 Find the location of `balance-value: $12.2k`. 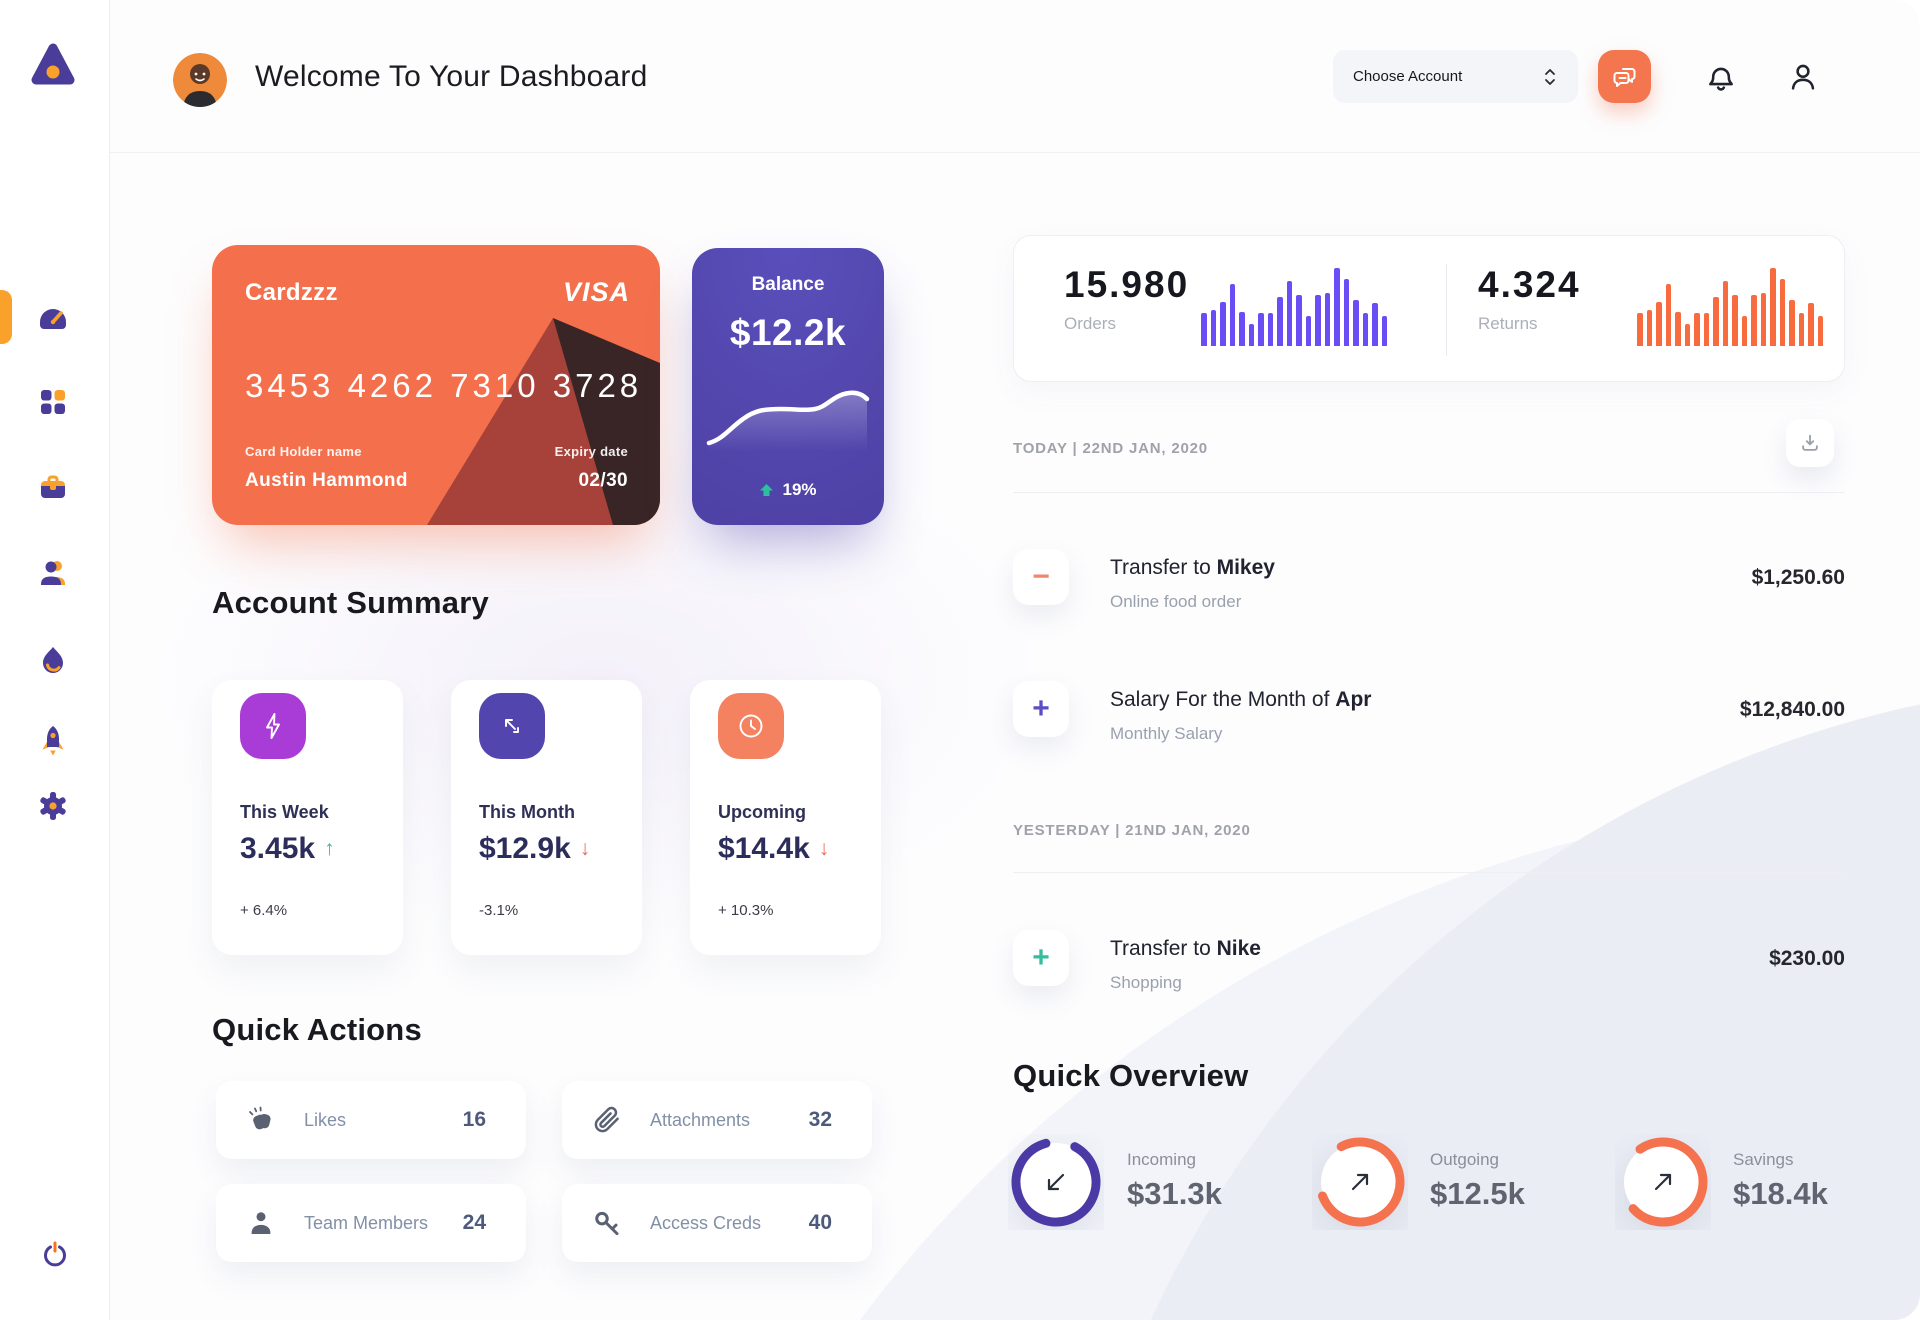

balance-value: $12.2k is located at coordinates (788, 332).